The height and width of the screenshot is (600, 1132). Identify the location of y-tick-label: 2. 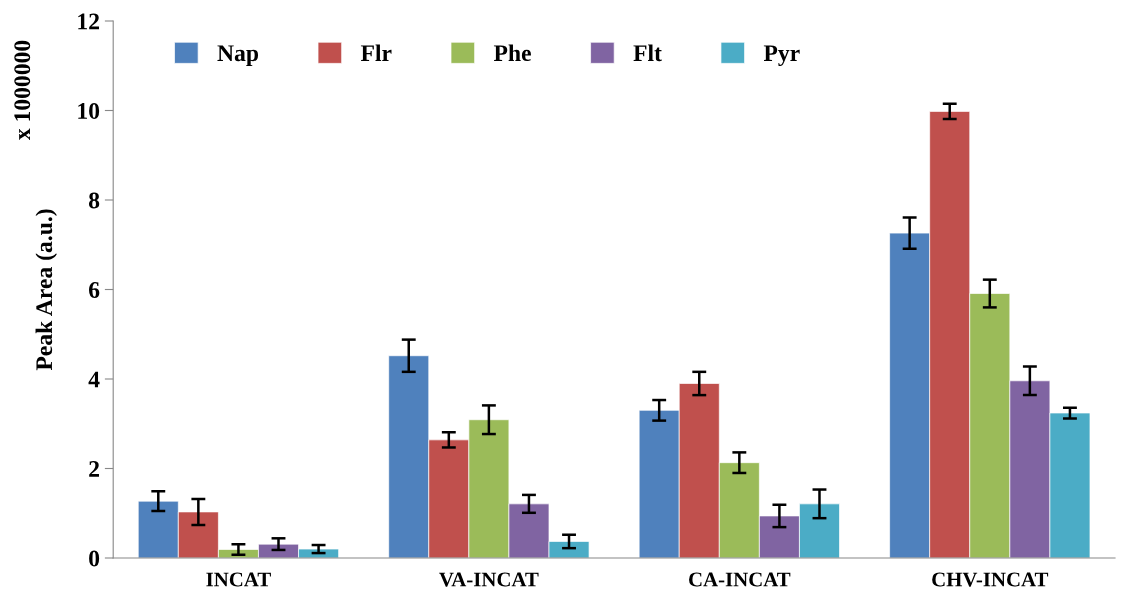
(94, 469).